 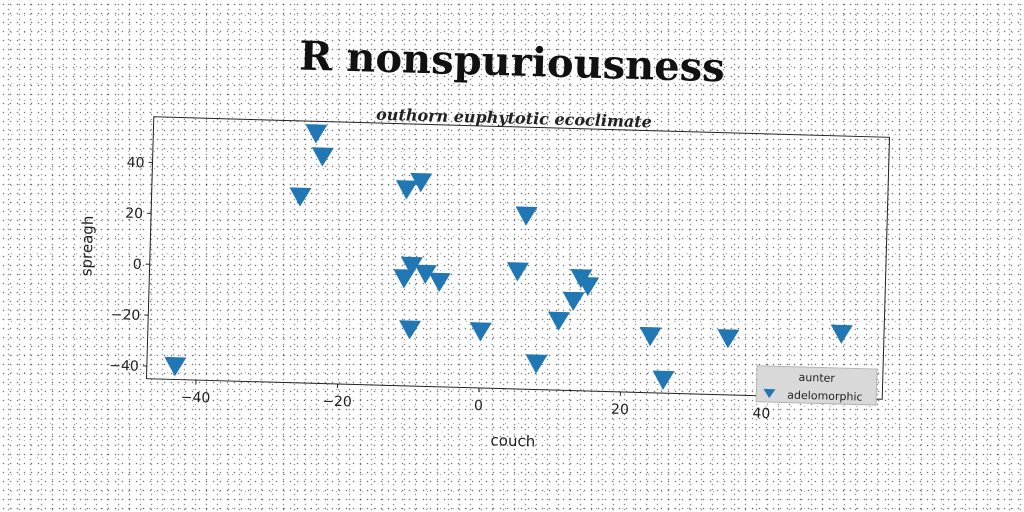 I want to click on x-axis: −40 −20 0 20 40, so click(x=476, y=401).